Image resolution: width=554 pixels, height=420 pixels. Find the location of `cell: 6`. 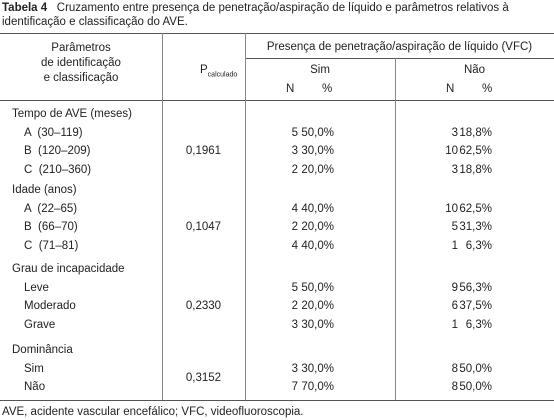

cell: 6 is located at coordinates (454, 306).